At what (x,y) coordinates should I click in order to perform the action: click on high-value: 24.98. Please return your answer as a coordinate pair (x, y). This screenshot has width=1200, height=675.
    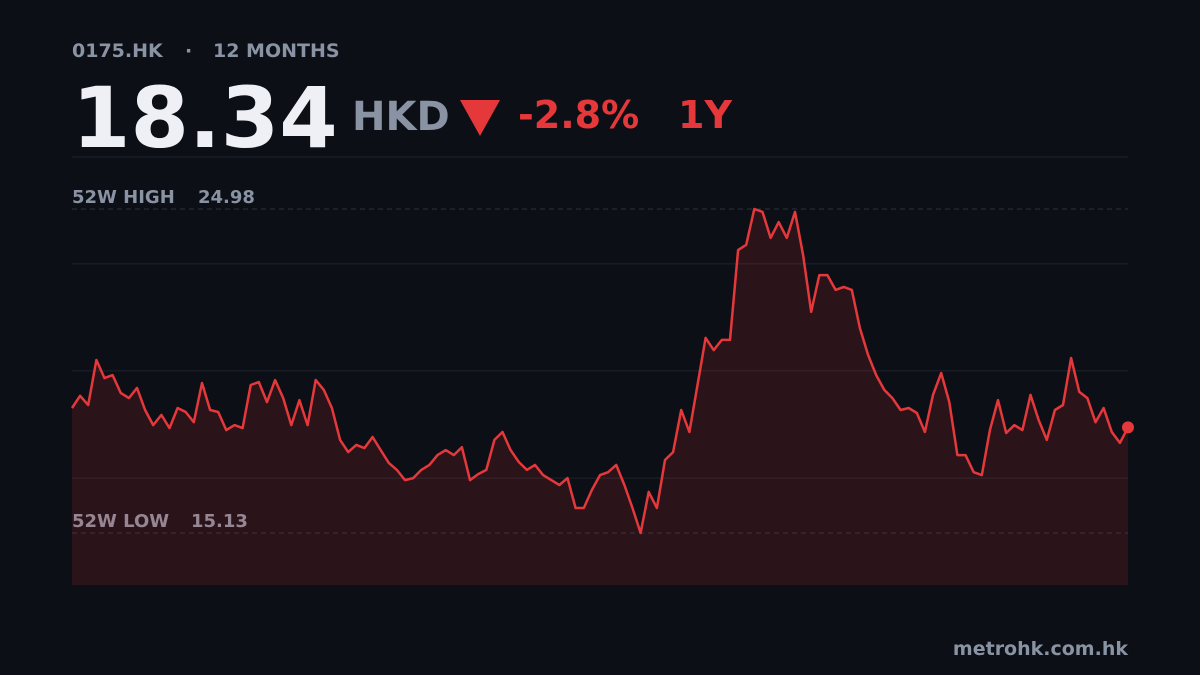
    Looking at the image, I should click on (226, 197).